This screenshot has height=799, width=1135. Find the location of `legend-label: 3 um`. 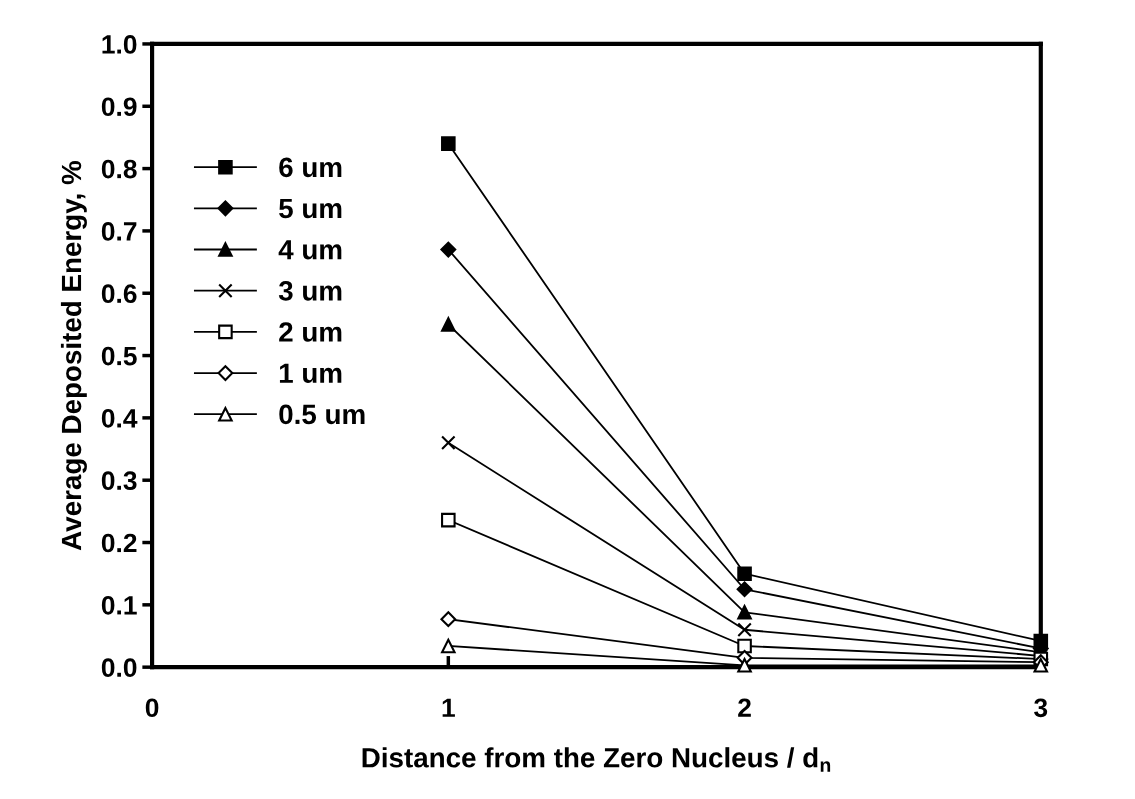

legend-label: 3 um is located at coordinates (310, 291).